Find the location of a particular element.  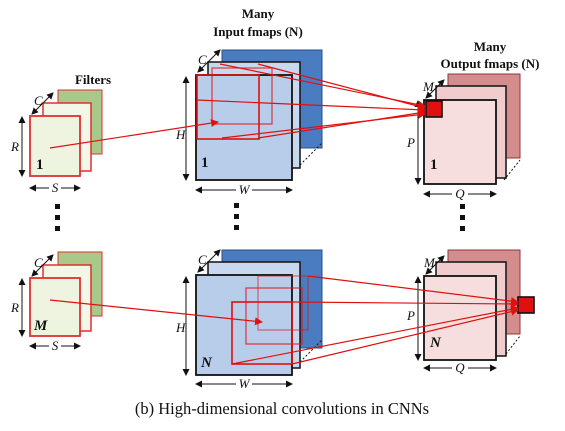

input-stack-bottom: C H W N is located at coordinates (249, 320).